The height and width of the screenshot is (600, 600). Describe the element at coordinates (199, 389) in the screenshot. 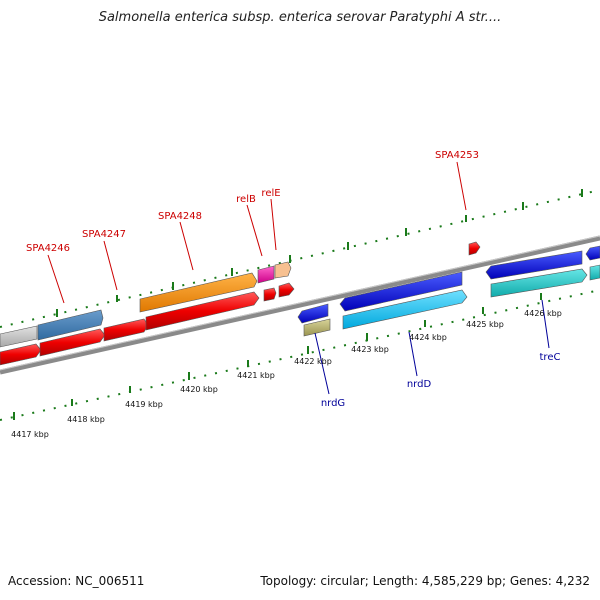

I see `tick-label: 4420 kbp` at that location.